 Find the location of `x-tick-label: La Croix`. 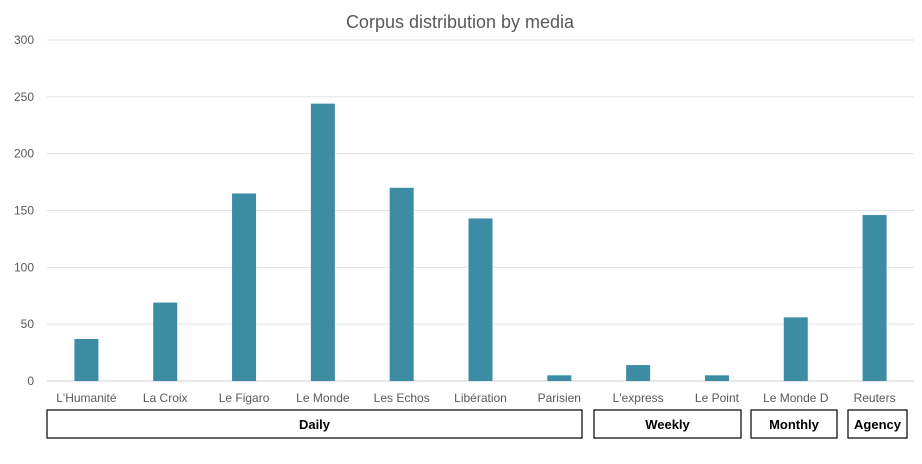

x-tick-label: La Croix is located at coordinates (165, 398).